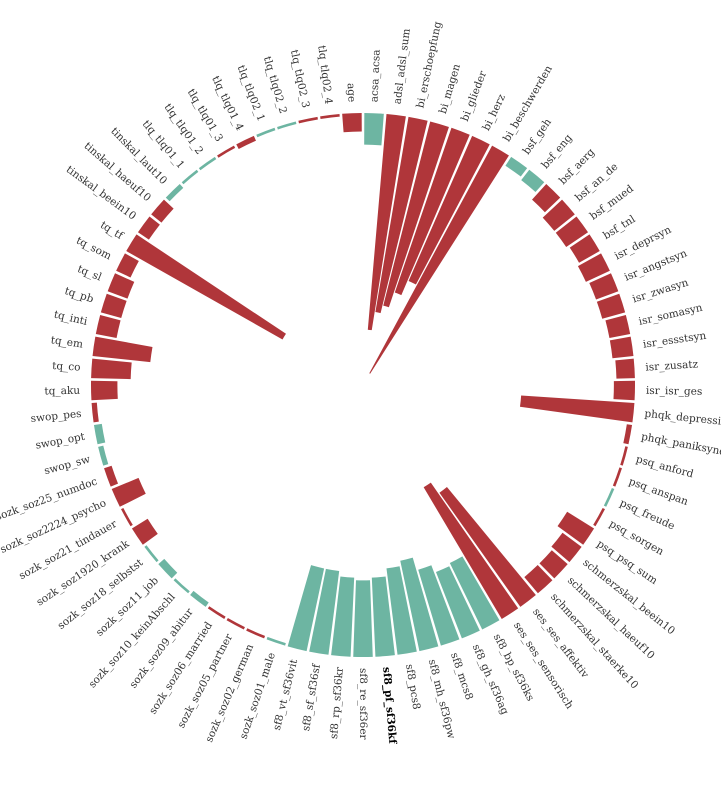  What do you see at coordinates (235, 624) in the screenshot?
I see `bar-sozk-soz05-partner` at bounding box center [235, 624].